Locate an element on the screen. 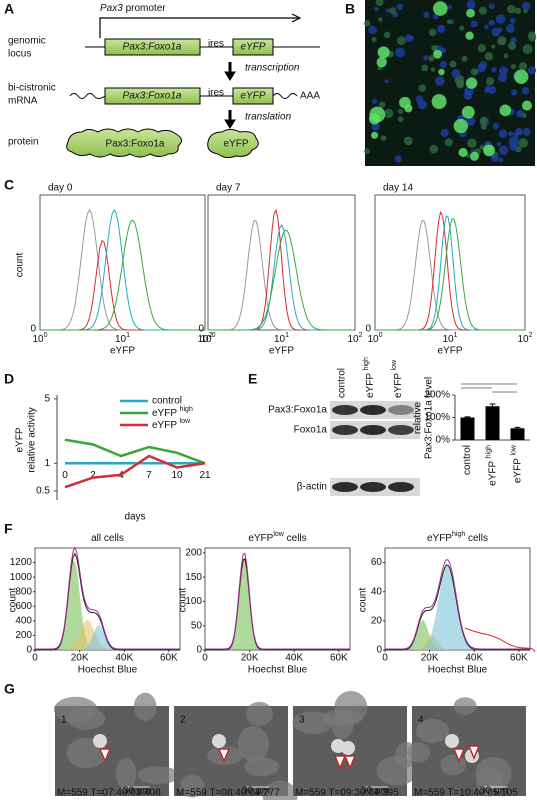 The height and width of the screenshot is (800, 537). arrowhead is located at coordinates (230, 76).